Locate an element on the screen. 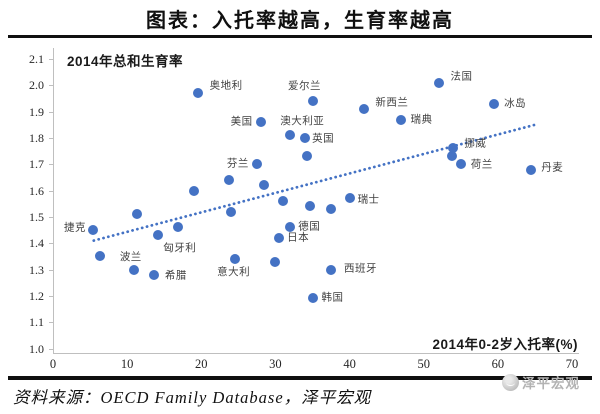  point-label: 瑞典 is located at coordinates (421, 119).